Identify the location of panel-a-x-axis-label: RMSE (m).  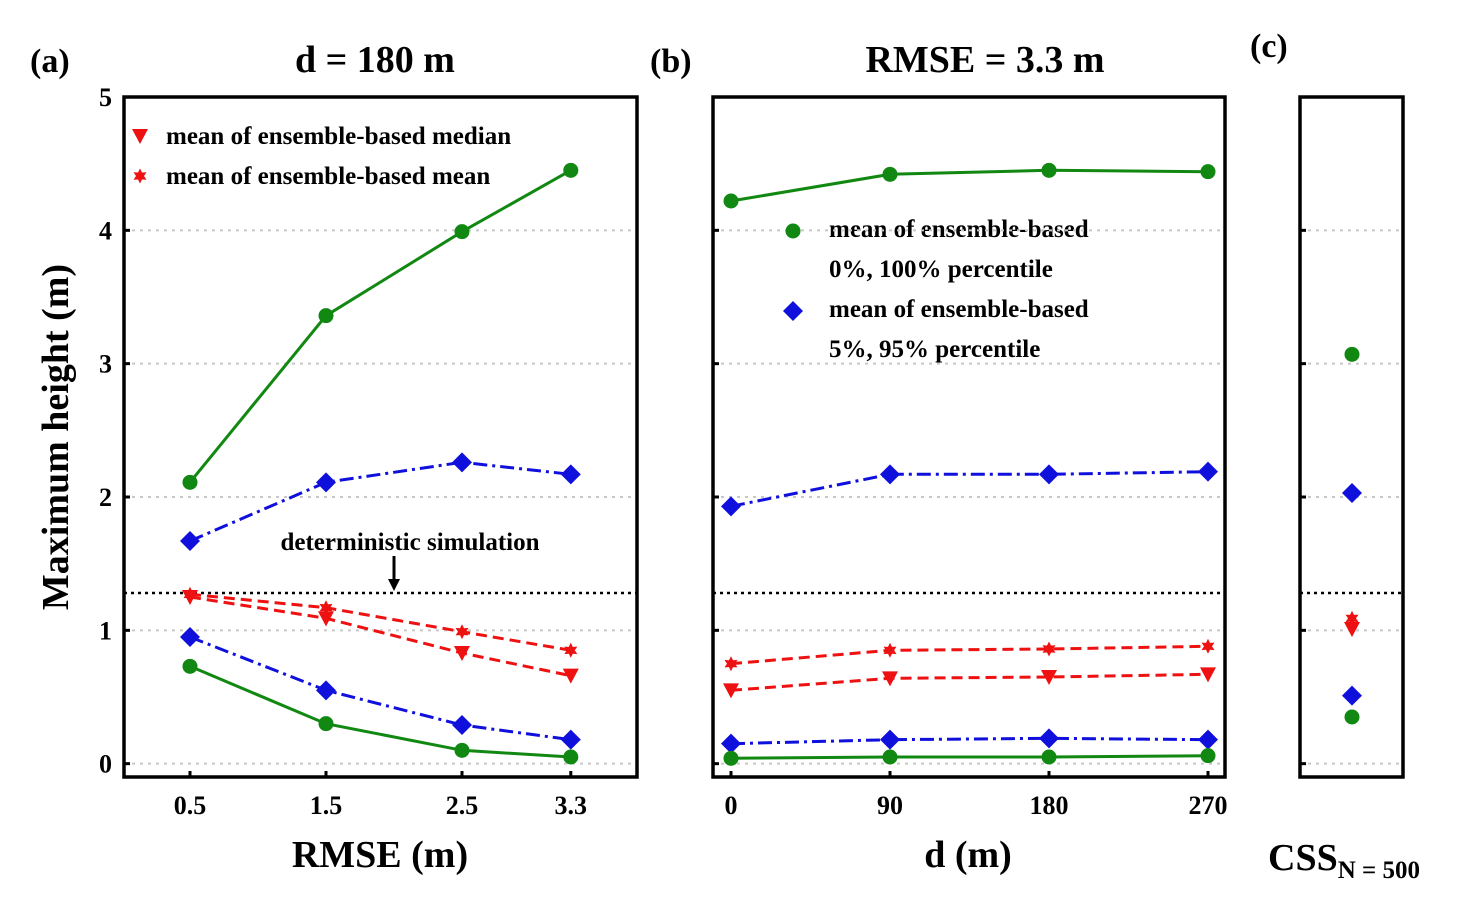
(380, 855).